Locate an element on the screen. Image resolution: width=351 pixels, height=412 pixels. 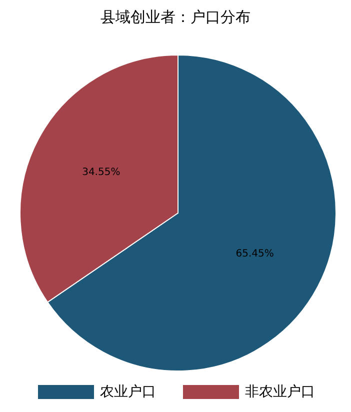
chart-title: 县域创业者：户口分布 is located at coordinates (175, 17).